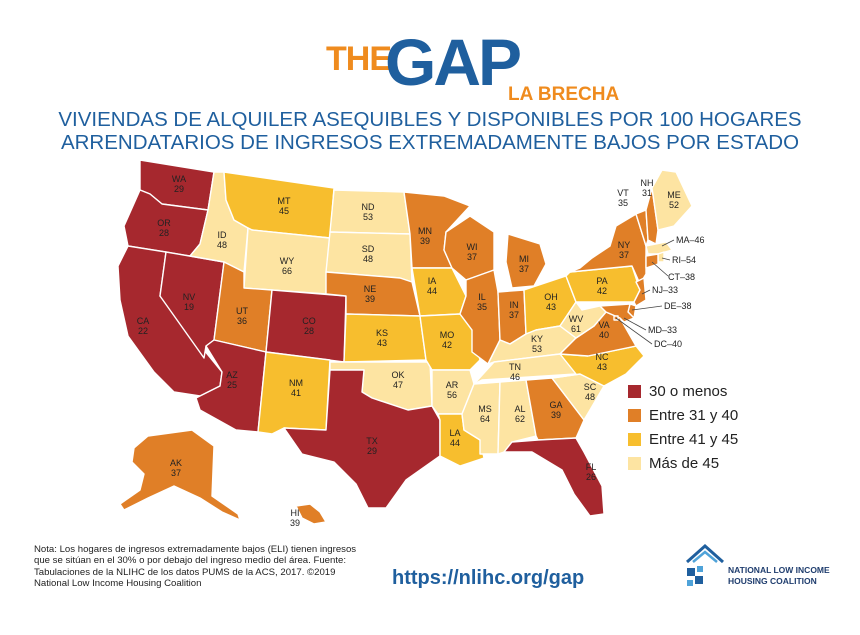  What do you see at coordinates (519, 409) in the screenshot?
I see `state-label-al: AL` at bounding box center [519, 409].